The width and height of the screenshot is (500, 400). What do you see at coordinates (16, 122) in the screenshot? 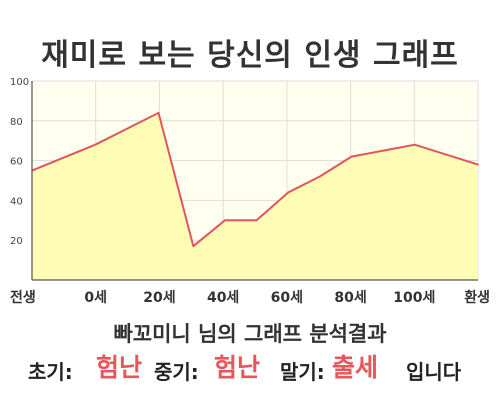
I see `y-tick-label: 80` at bounding box center [16, 122].